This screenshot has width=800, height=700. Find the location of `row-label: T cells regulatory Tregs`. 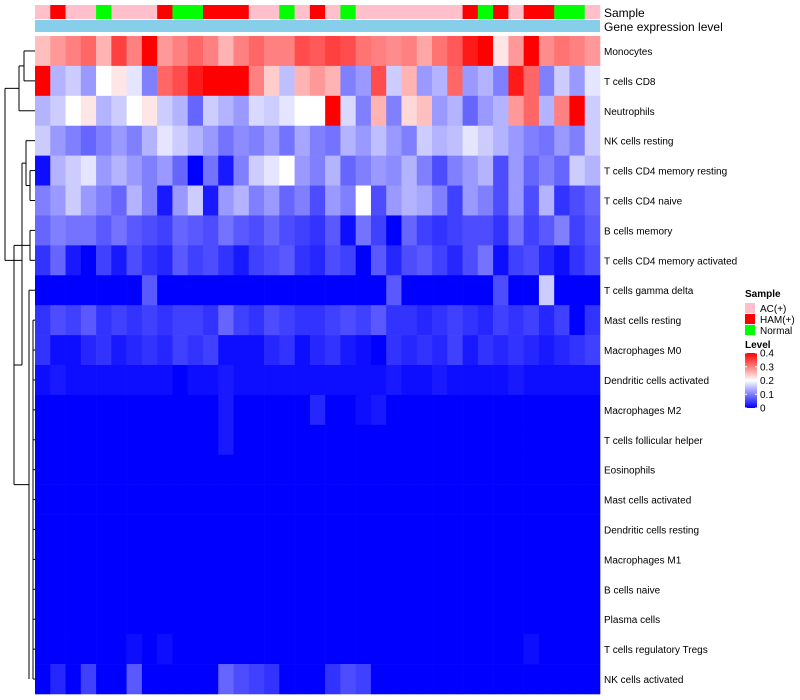

row-label: T cells regulatory Tregs is located at coordinates (656, 650).